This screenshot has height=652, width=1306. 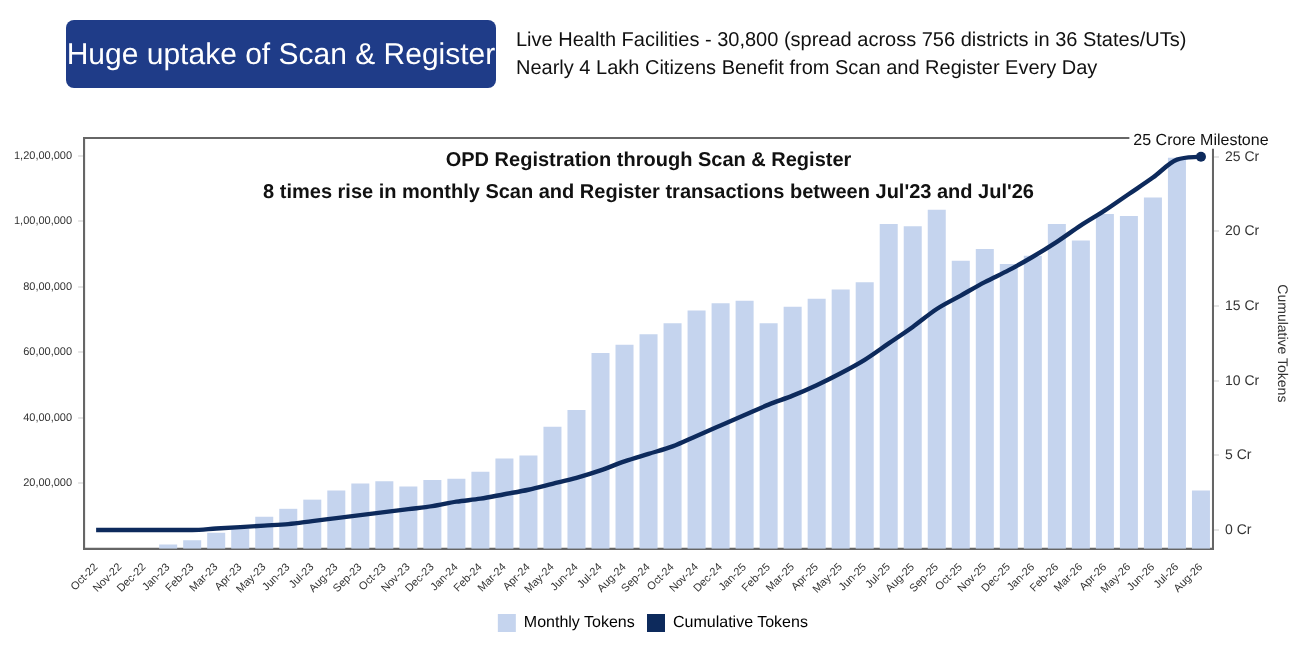 What do you see at coordinates (281, 54) in the screenshot?
I see `text: Huge uptake of Scan & Register` at bounding box center [281, 54].